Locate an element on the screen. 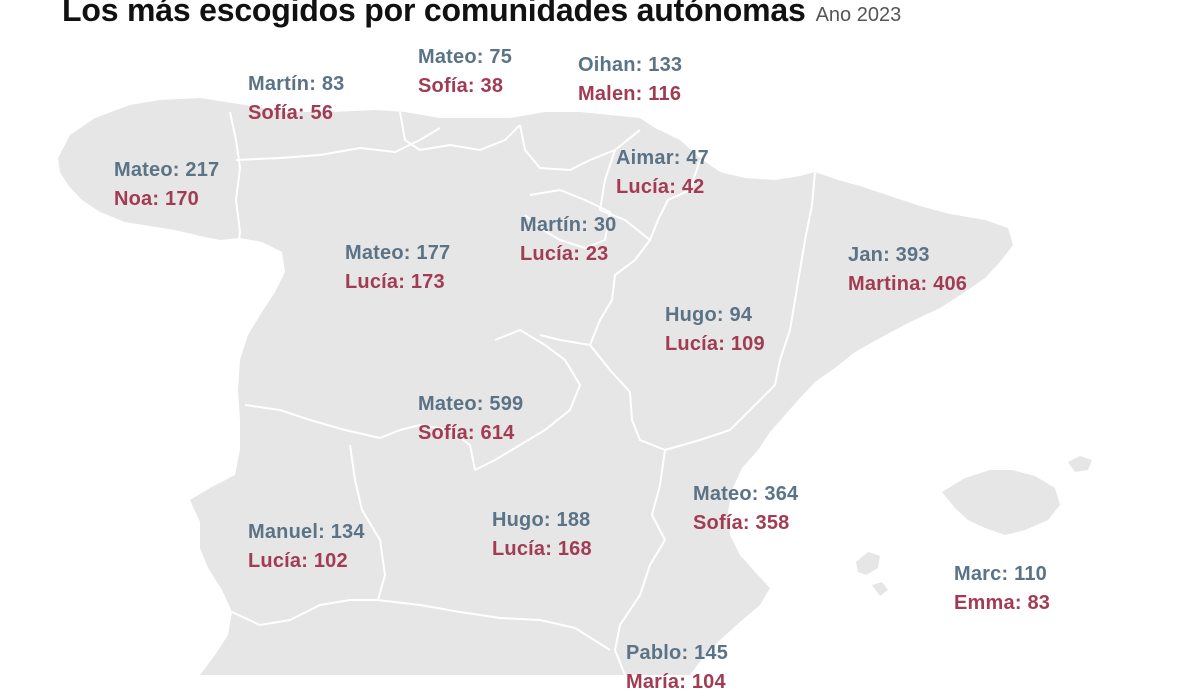 Image resolution: width=1200 pixels, height=697 pixels. top-girl-name: Lucía: 42 is located at coordinates (660, 187).